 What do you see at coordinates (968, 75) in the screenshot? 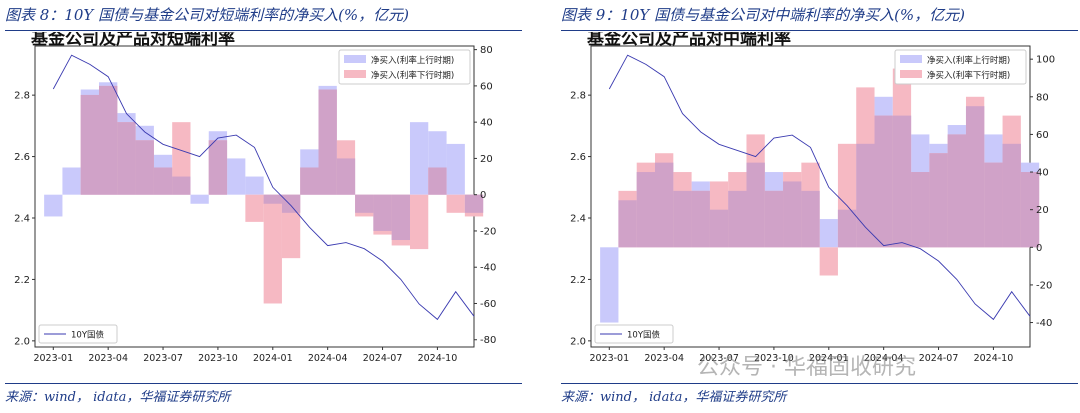
I see `legend-label-down: 净买入(利率下行时期)` at bounding box center [968, 75].